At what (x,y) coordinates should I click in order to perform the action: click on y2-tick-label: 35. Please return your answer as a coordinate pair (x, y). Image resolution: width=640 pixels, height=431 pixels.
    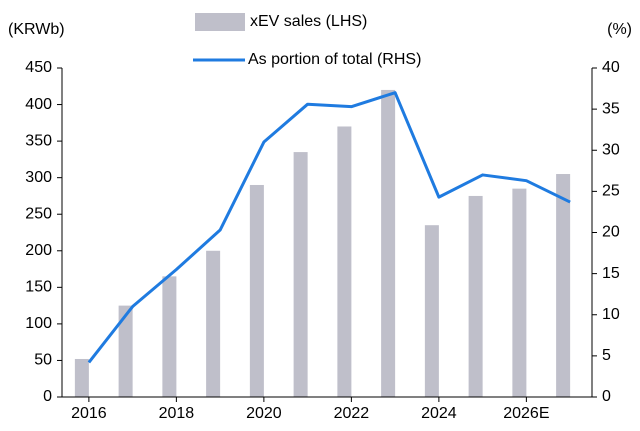
    Looking at the image, I should click on (611, 108).